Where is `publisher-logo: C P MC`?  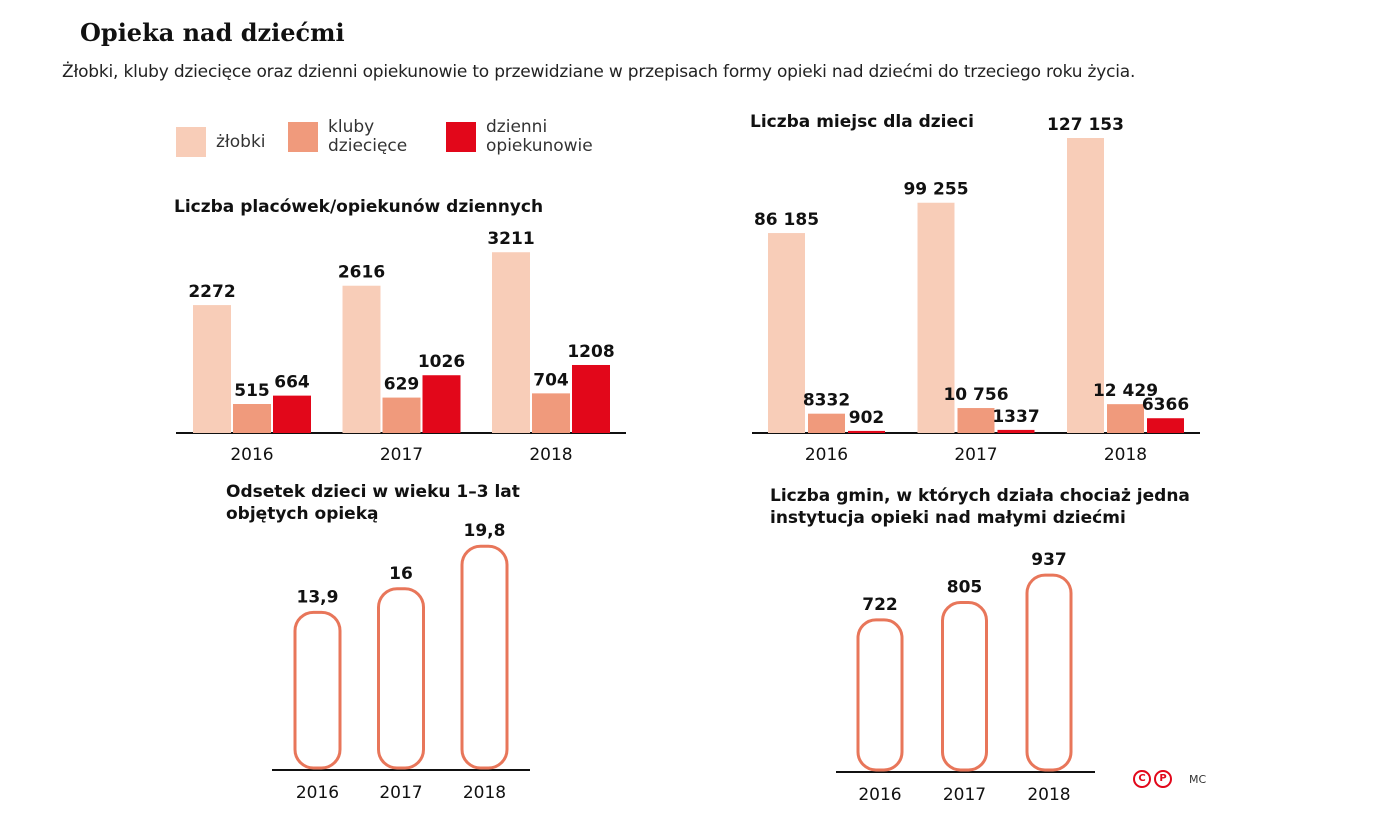 publisher-logo: C P MC is located at coordinates (1169, 779).